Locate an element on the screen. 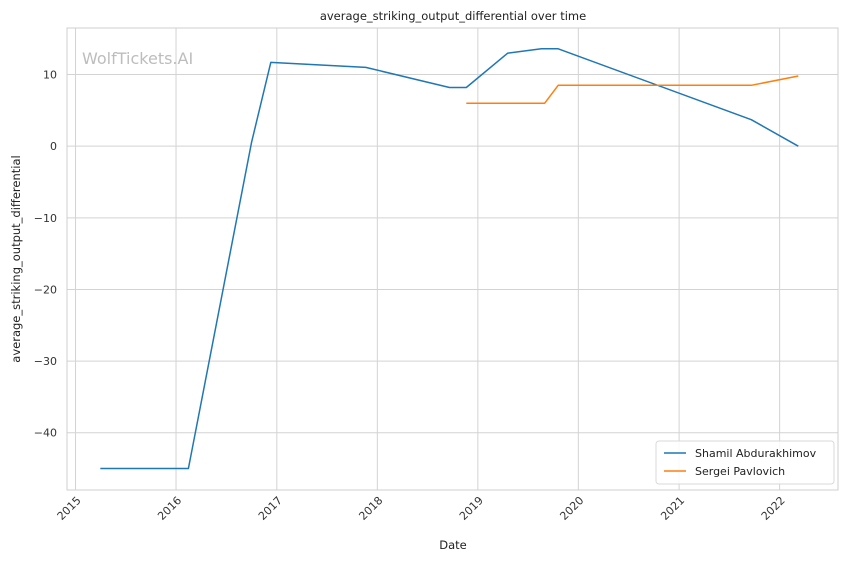  y-tick-label: −40 is located at coordinates (45, 433).